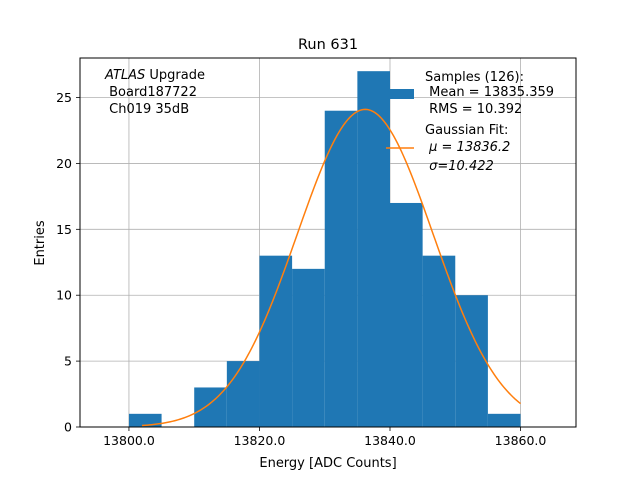  Describe the element at coordinates (64, 295) in the screenshot. I see `y-tick-label: 10` at that location.